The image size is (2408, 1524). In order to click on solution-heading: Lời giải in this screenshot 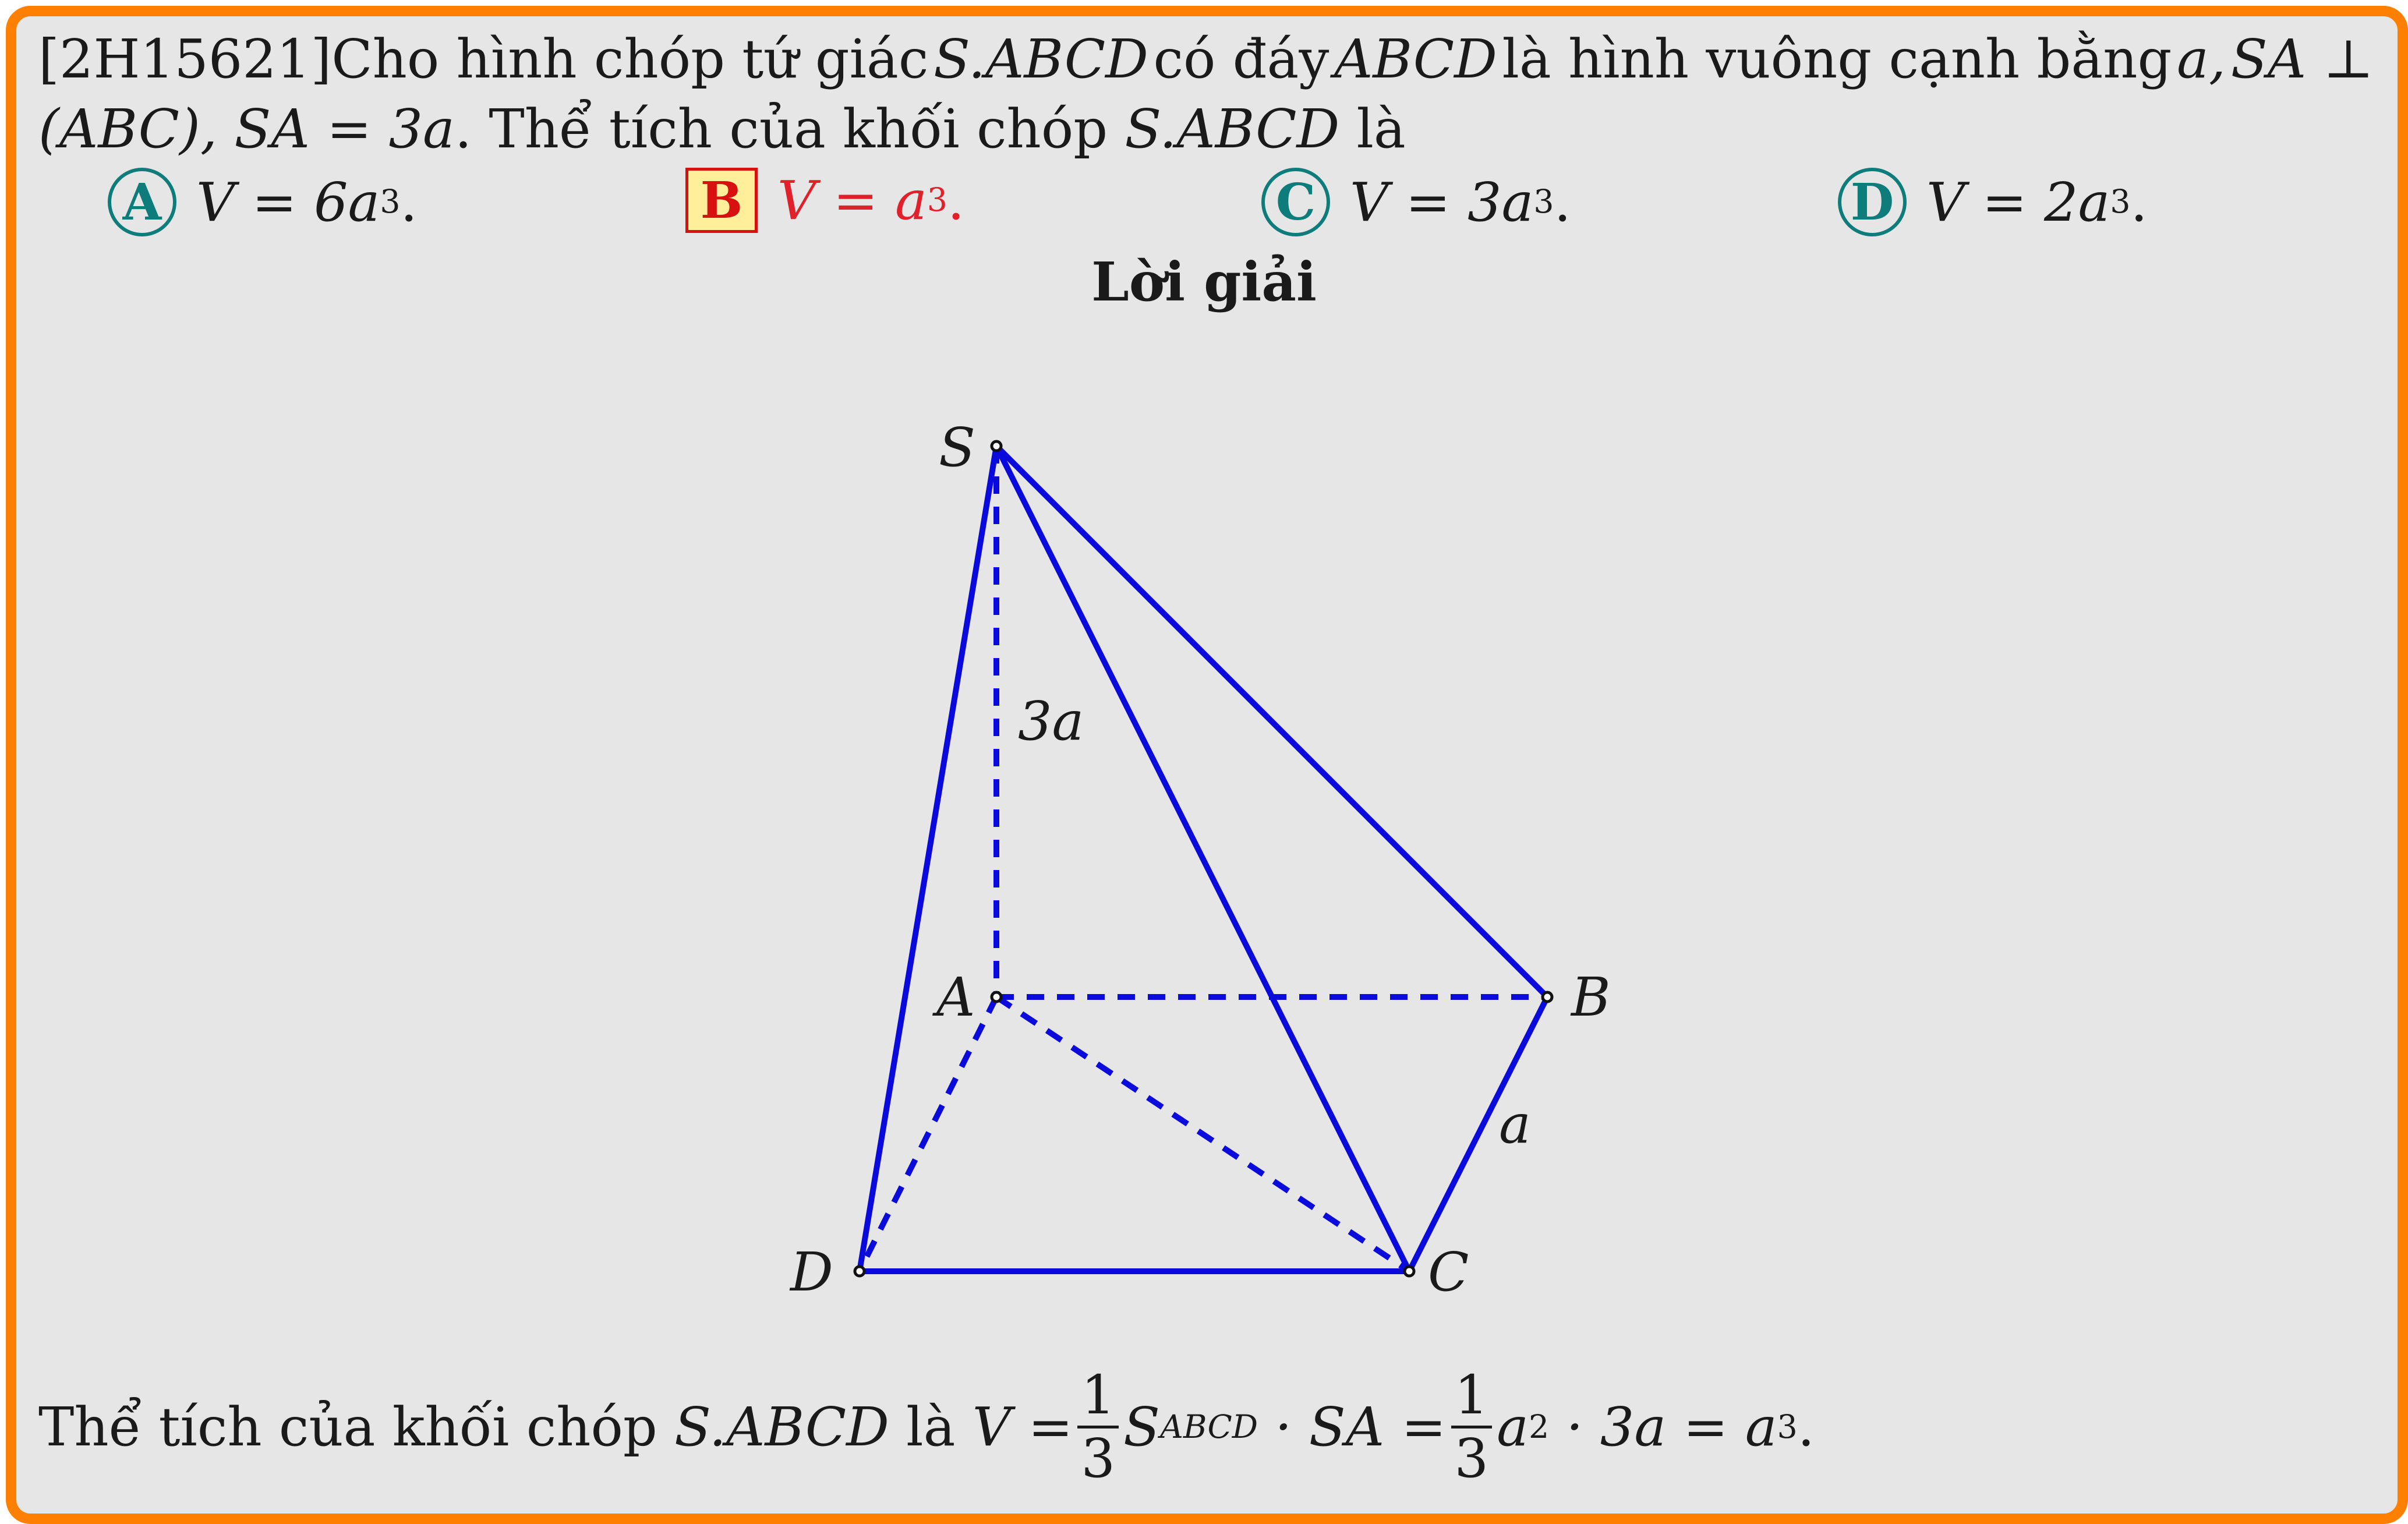, I will do `click(1204, 281)`.